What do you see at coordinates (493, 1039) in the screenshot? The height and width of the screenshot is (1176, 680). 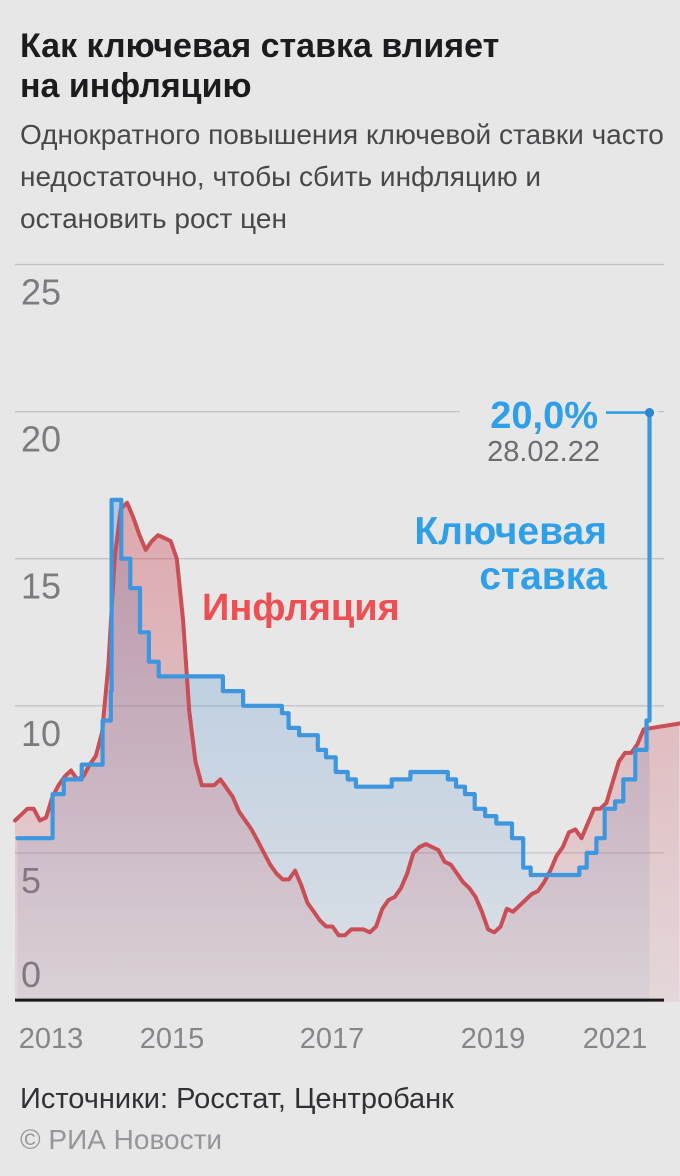 I see `x-tick-label: 2019` at bounding box center [493, 1039].